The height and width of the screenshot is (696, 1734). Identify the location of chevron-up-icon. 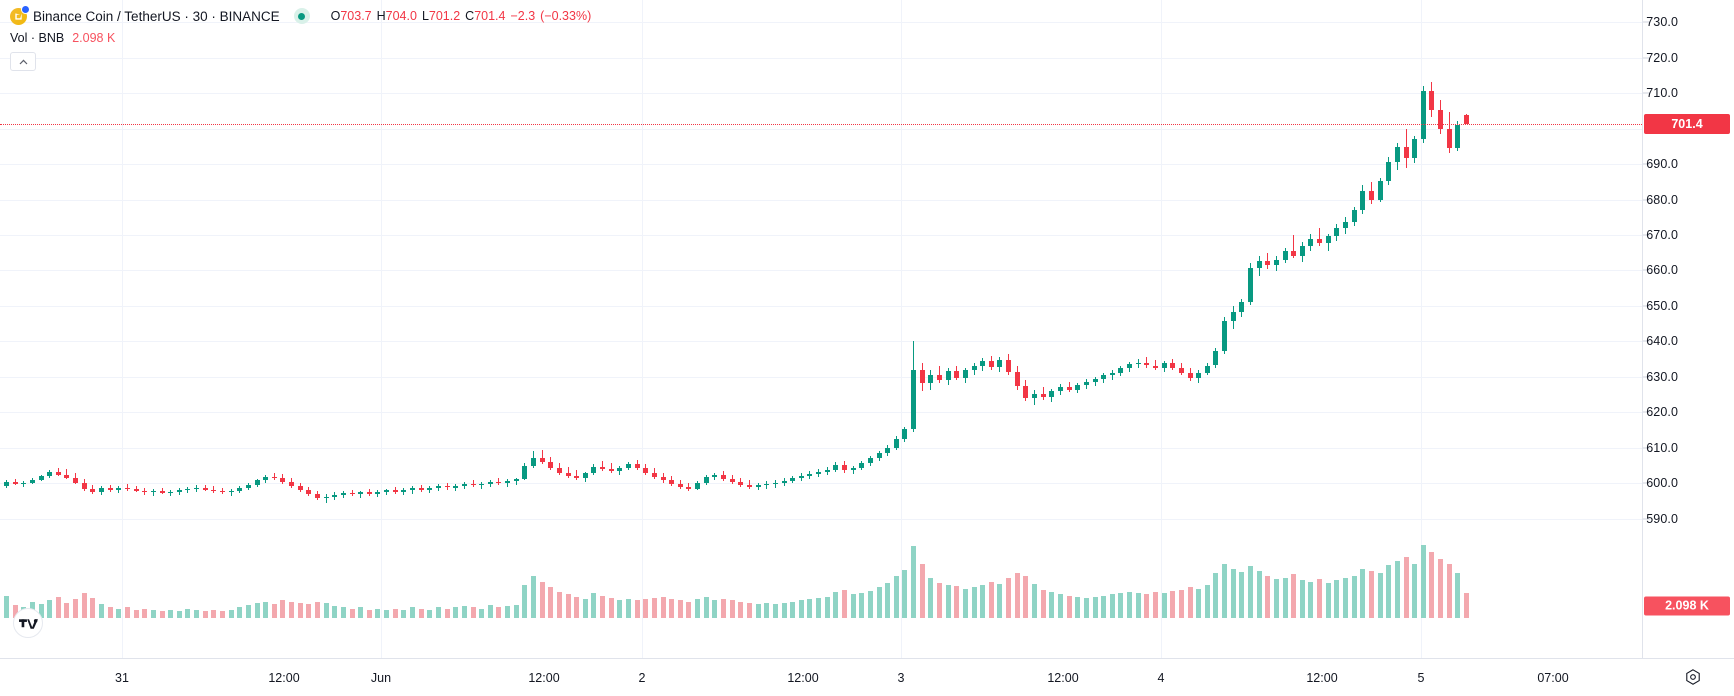
(23, 61).